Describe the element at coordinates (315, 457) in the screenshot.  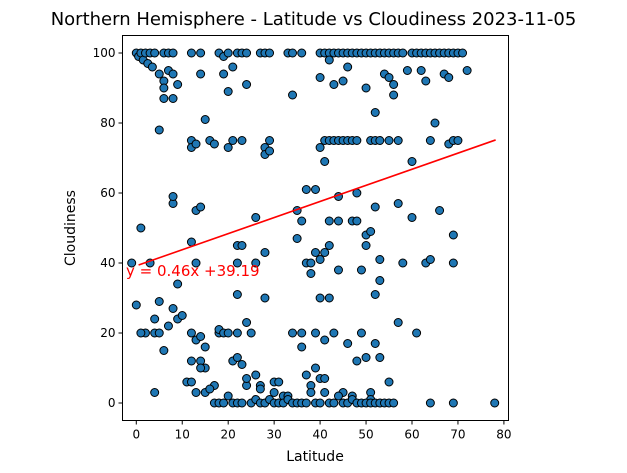
I see `x-axis-label: Latitude` at that location.